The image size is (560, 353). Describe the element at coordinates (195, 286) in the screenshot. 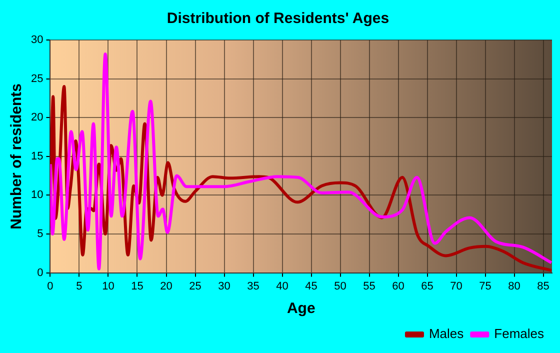

I see `x-tick-label: 25` at that location.